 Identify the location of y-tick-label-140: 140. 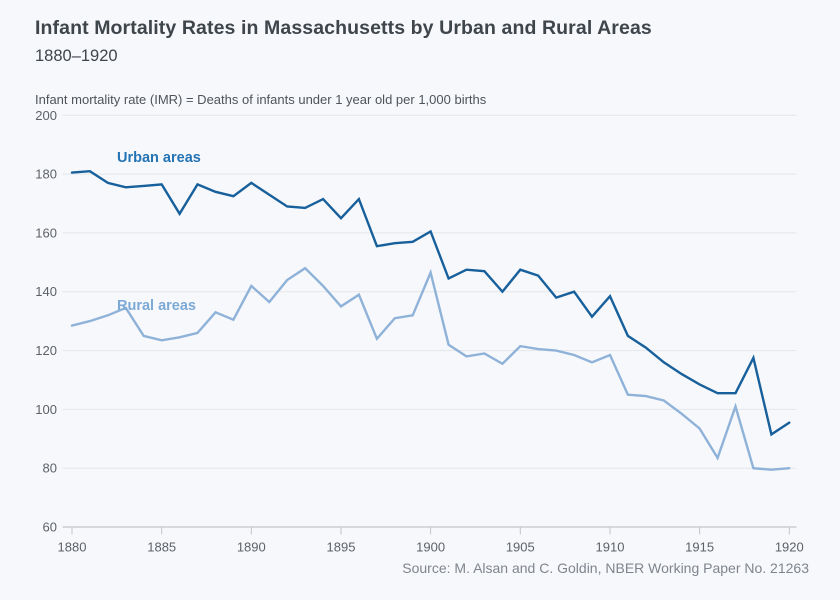
(46, 291).